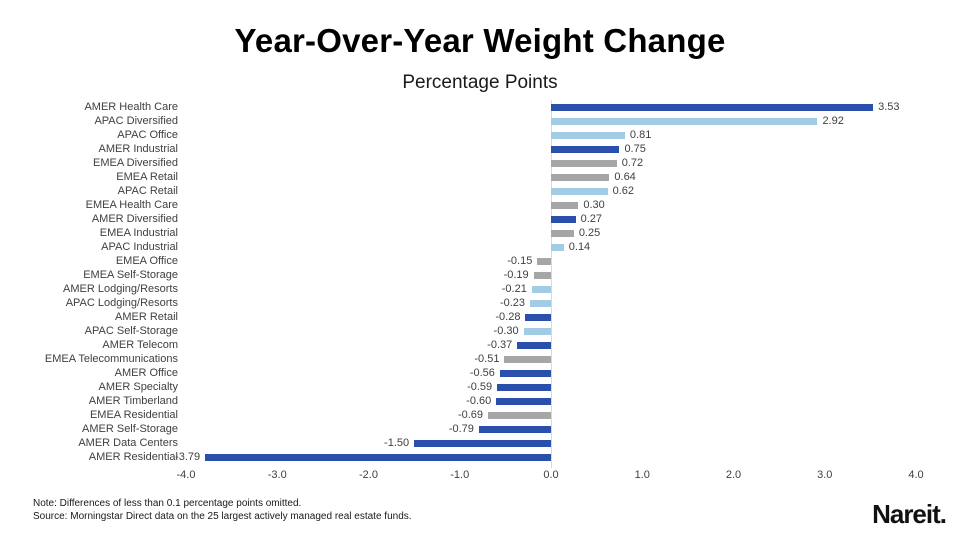  What do you see at coordinates (480, 387) in the screenshot?
I see `bar-value-label: -0.59` at bounding box center [480, 387].